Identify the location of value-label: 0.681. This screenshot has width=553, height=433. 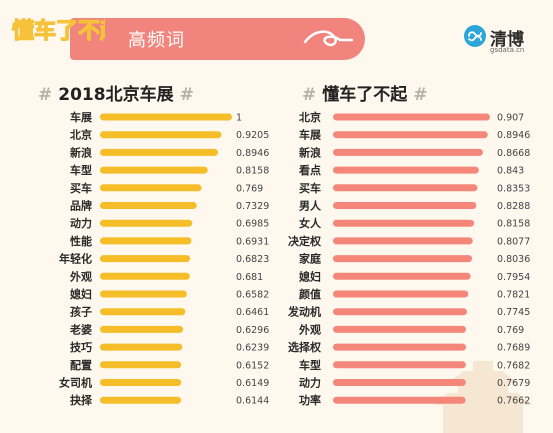
(249, 277).